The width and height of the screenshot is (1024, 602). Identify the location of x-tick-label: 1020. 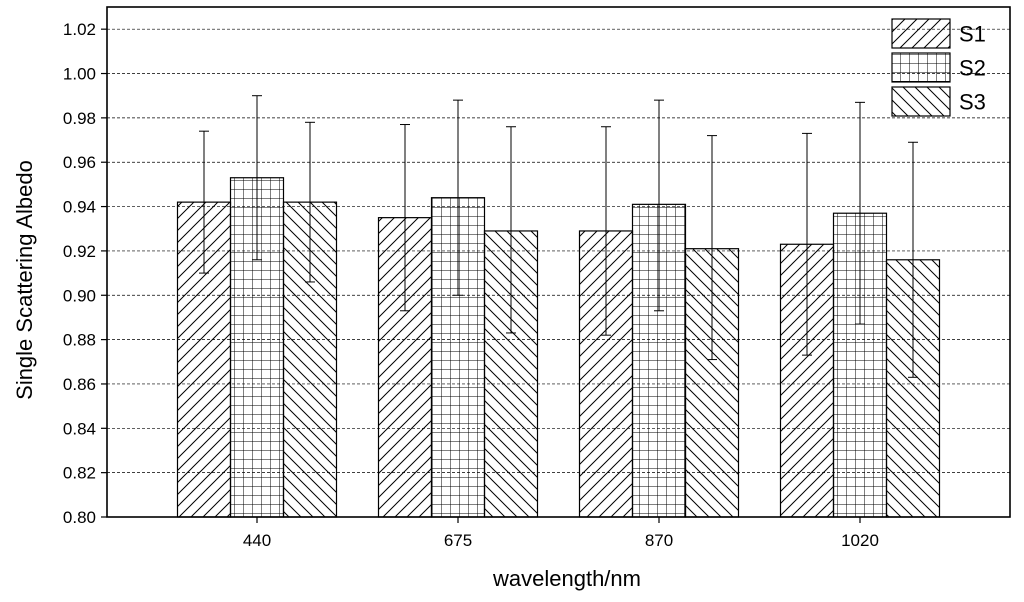
(860, 540).